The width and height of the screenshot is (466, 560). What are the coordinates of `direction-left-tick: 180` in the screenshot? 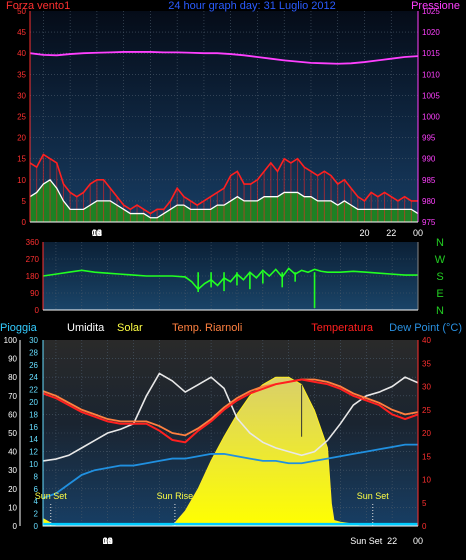 It's located at (33, 276).